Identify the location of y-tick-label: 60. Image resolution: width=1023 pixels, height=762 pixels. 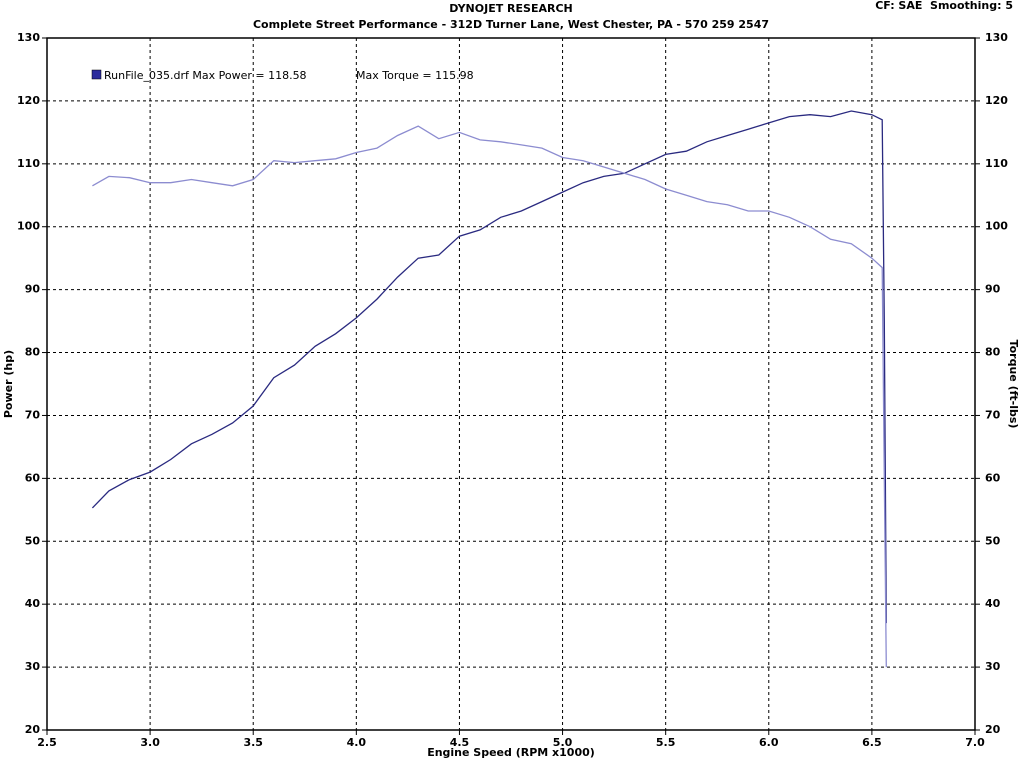
(33, 477).